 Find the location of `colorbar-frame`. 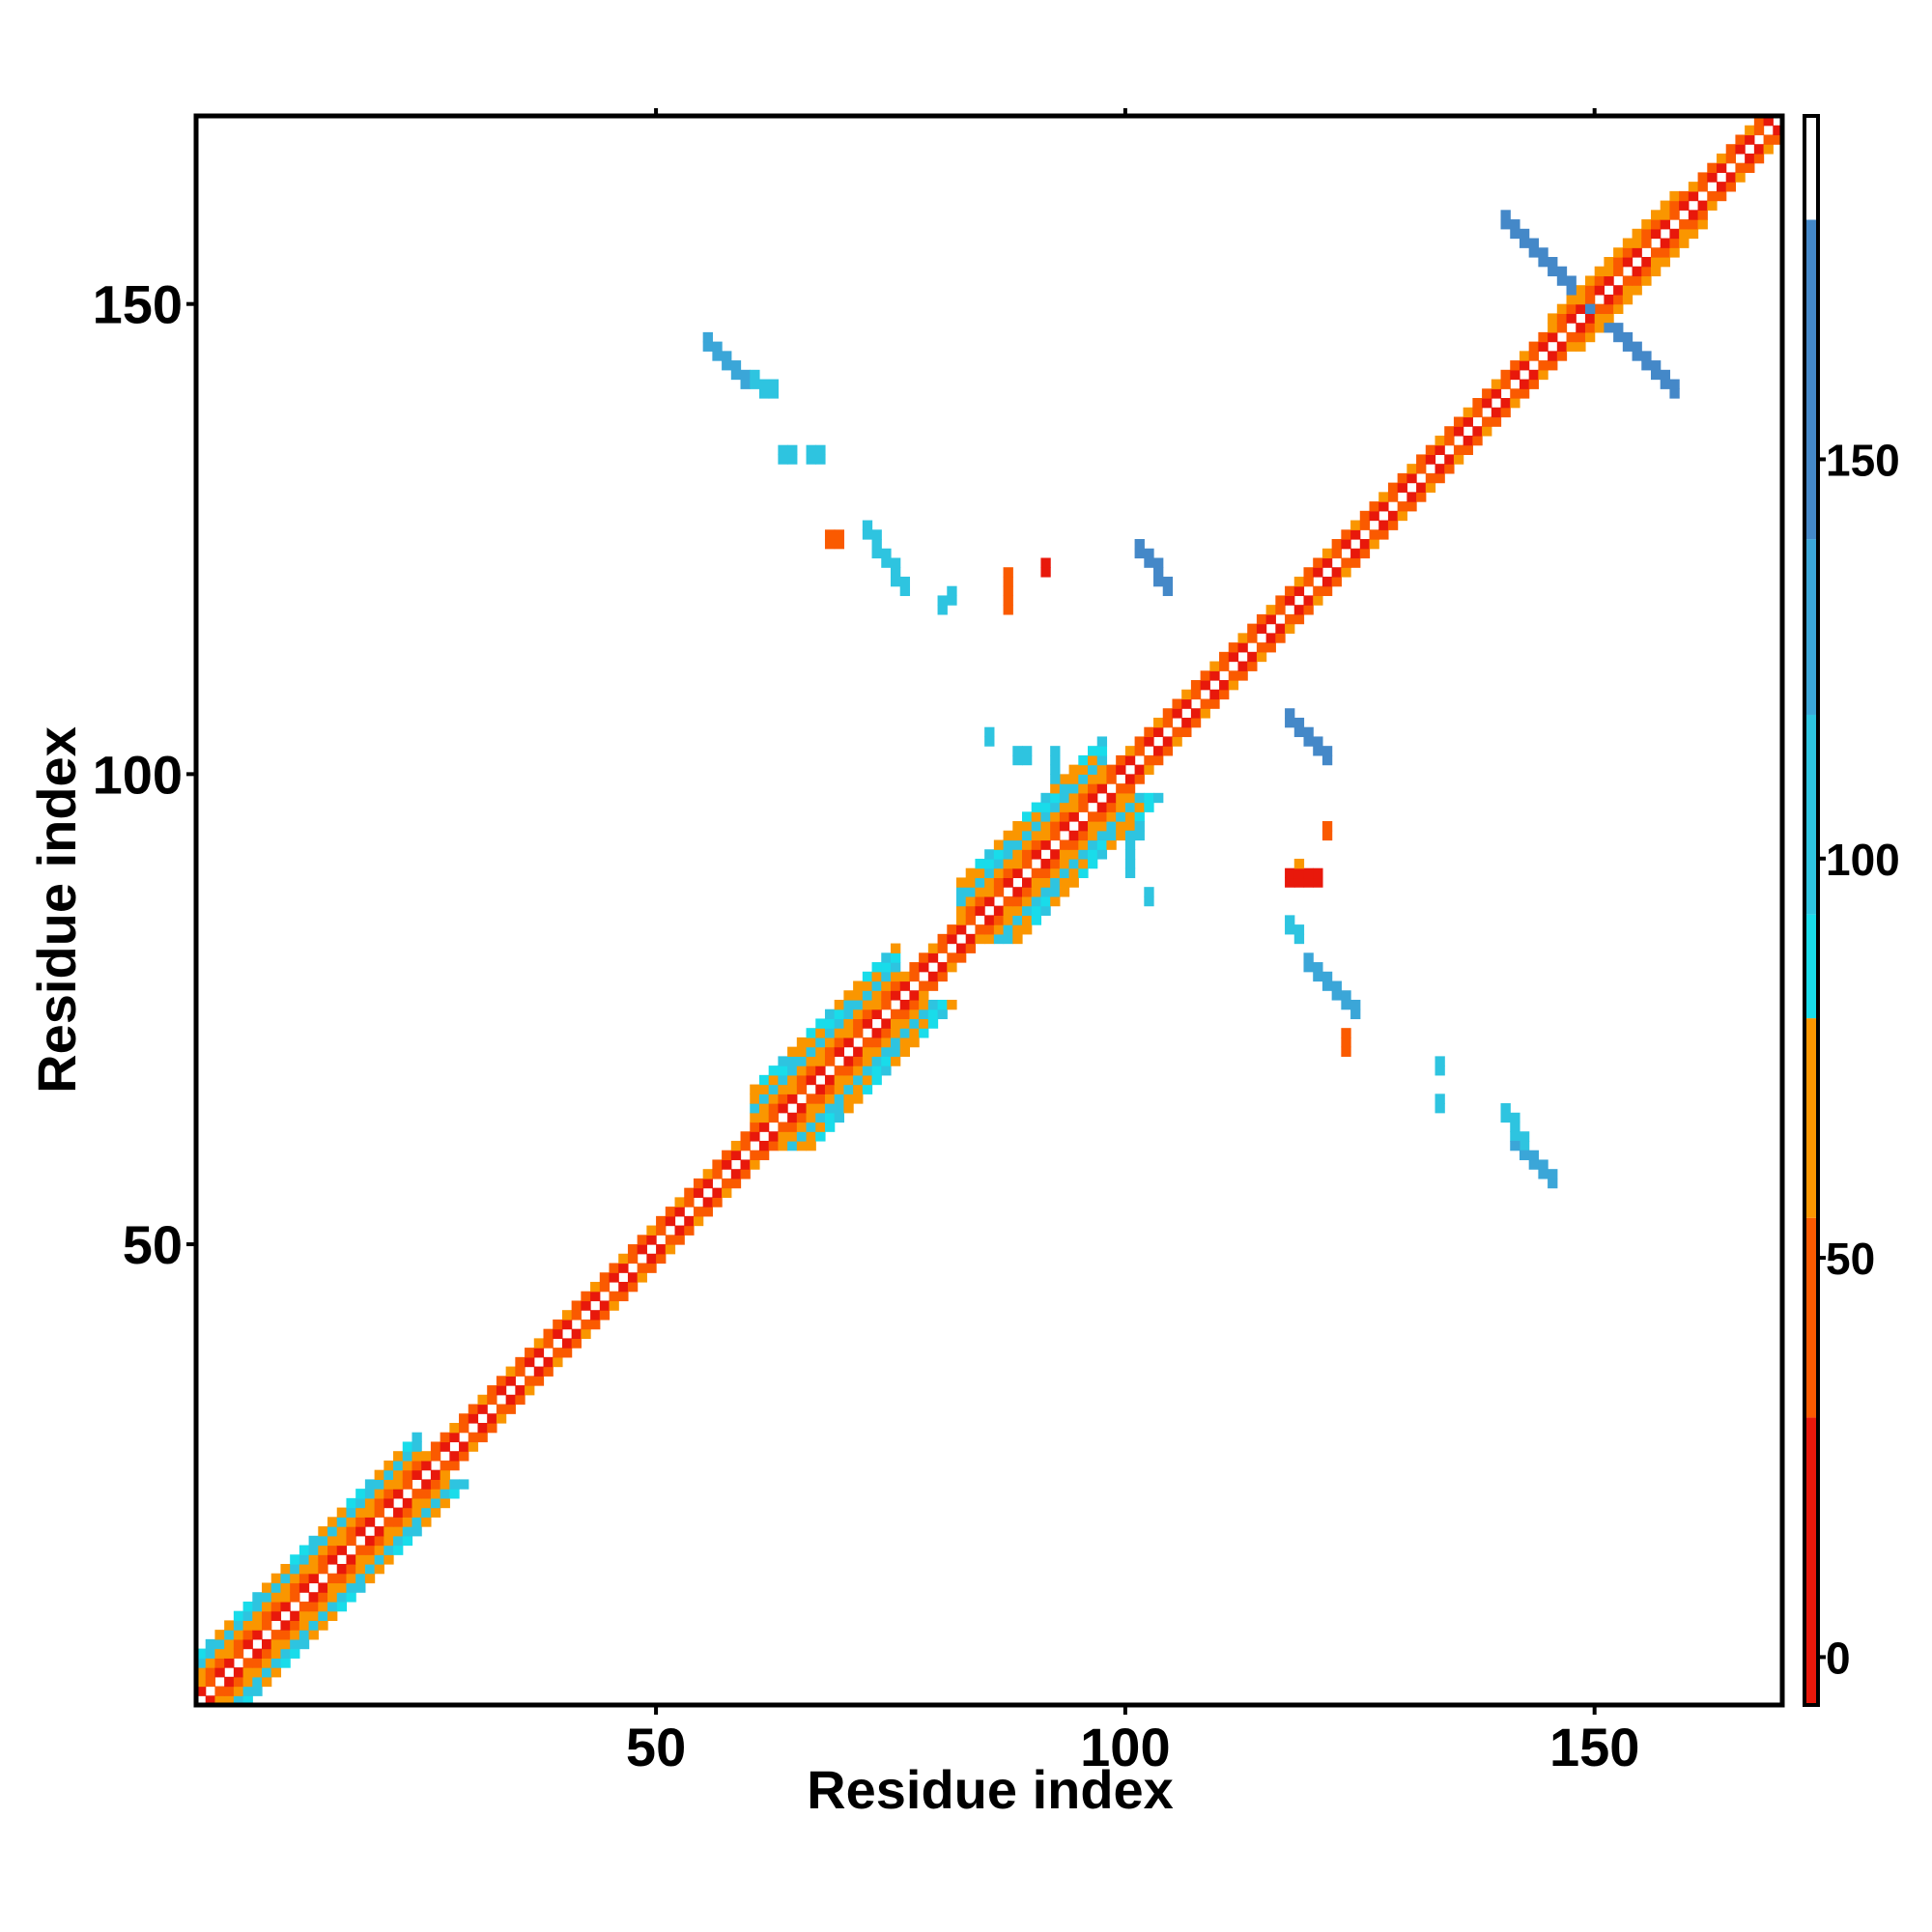

colorbar-frame is located at coordinates (1811, 910).